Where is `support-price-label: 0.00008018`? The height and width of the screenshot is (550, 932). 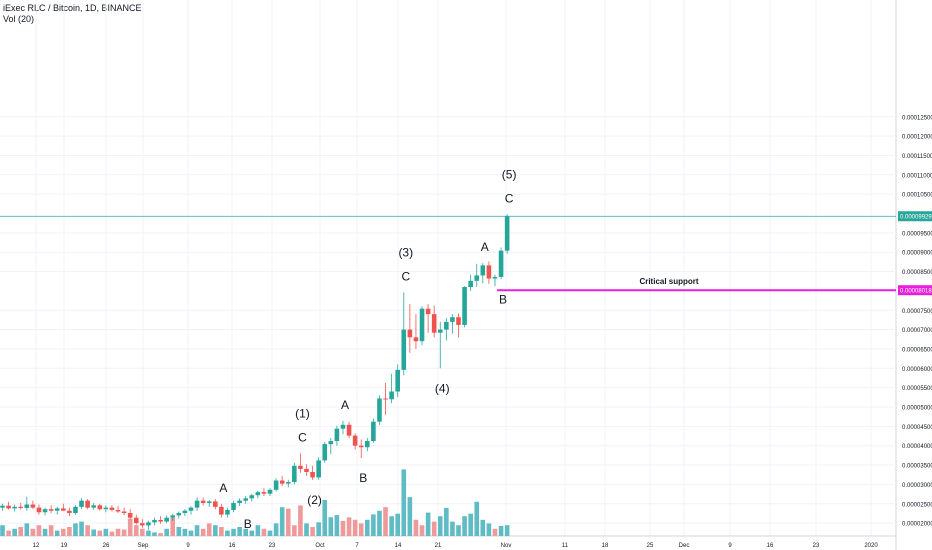 support-price-label: 0.00008018 is located at coordinates (916, 292).